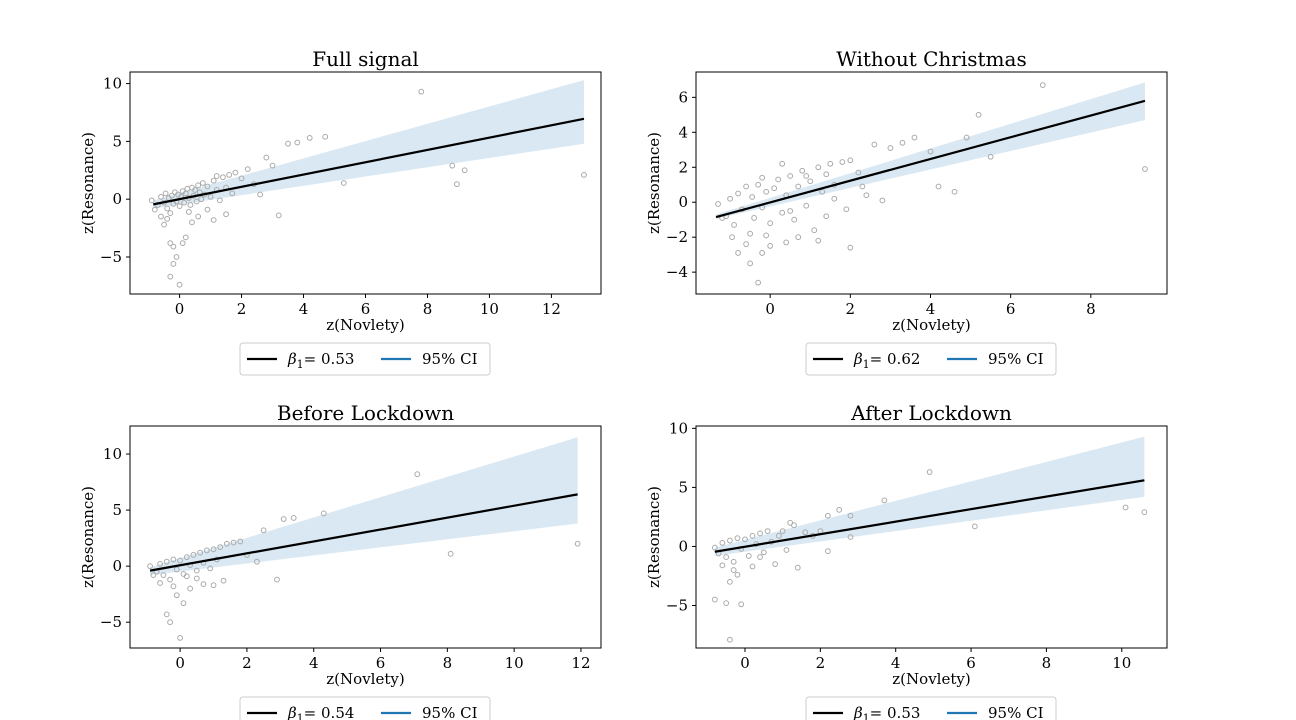 The height and width of the screenshot is (720, 1296). I want to click on chart-title: Full signal, so click(365, 59).